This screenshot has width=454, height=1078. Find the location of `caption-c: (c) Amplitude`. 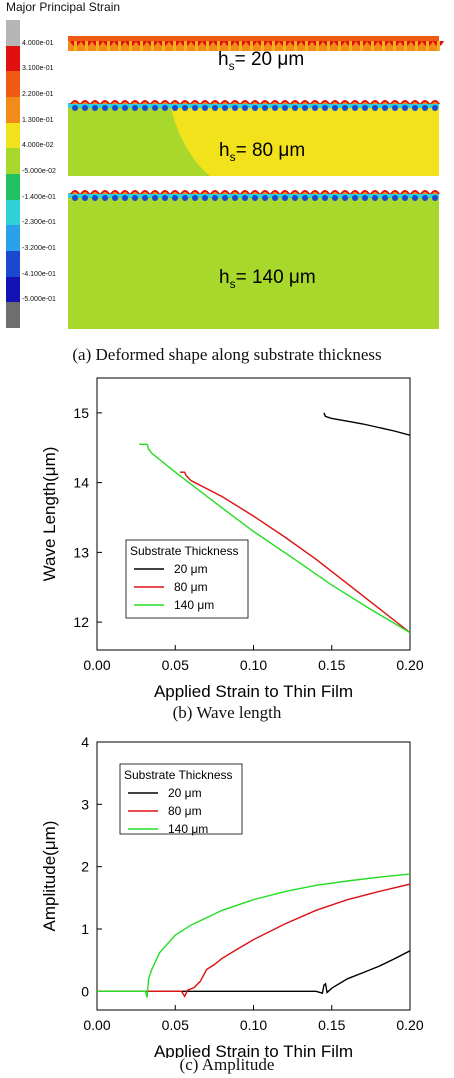

caption-c: (c) Amplitude is located at coordinates (227, 1064).